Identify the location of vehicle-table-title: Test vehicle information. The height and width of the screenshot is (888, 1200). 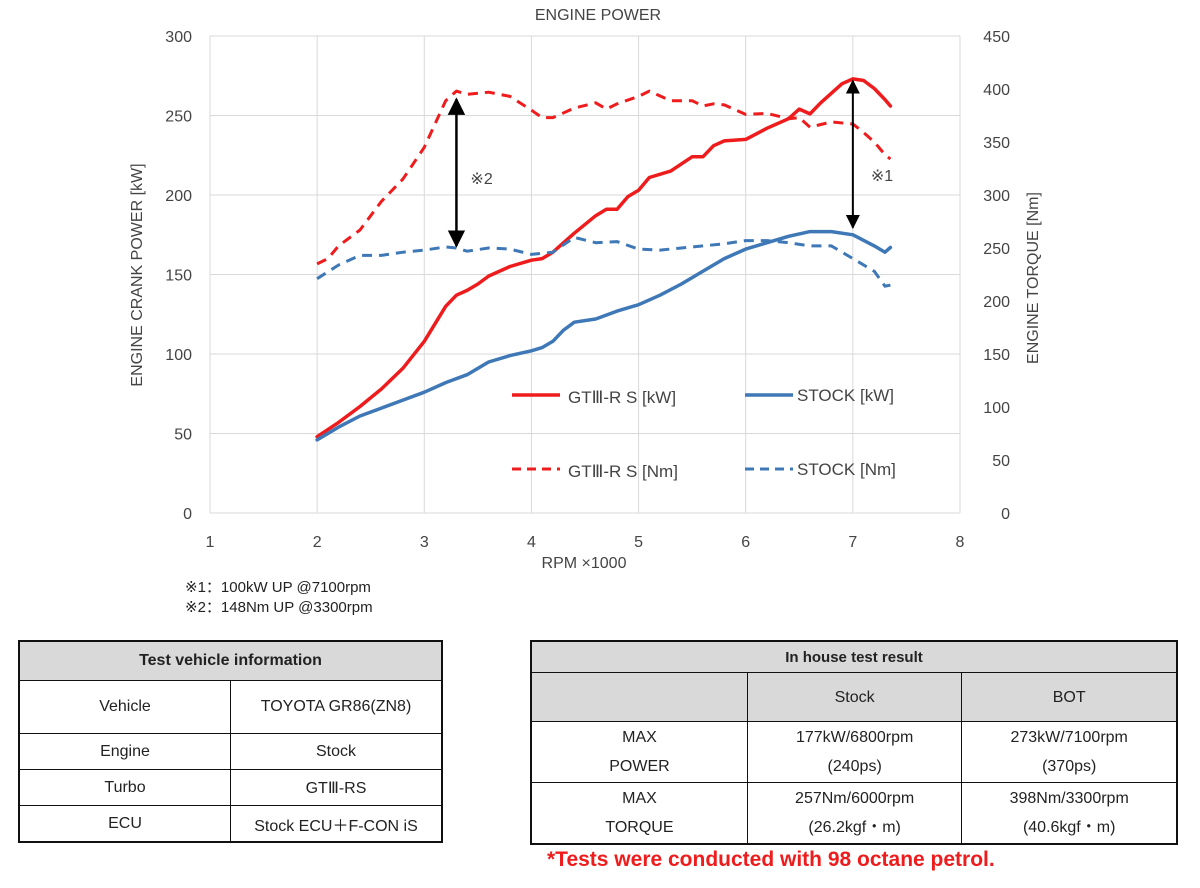
(230, 660).